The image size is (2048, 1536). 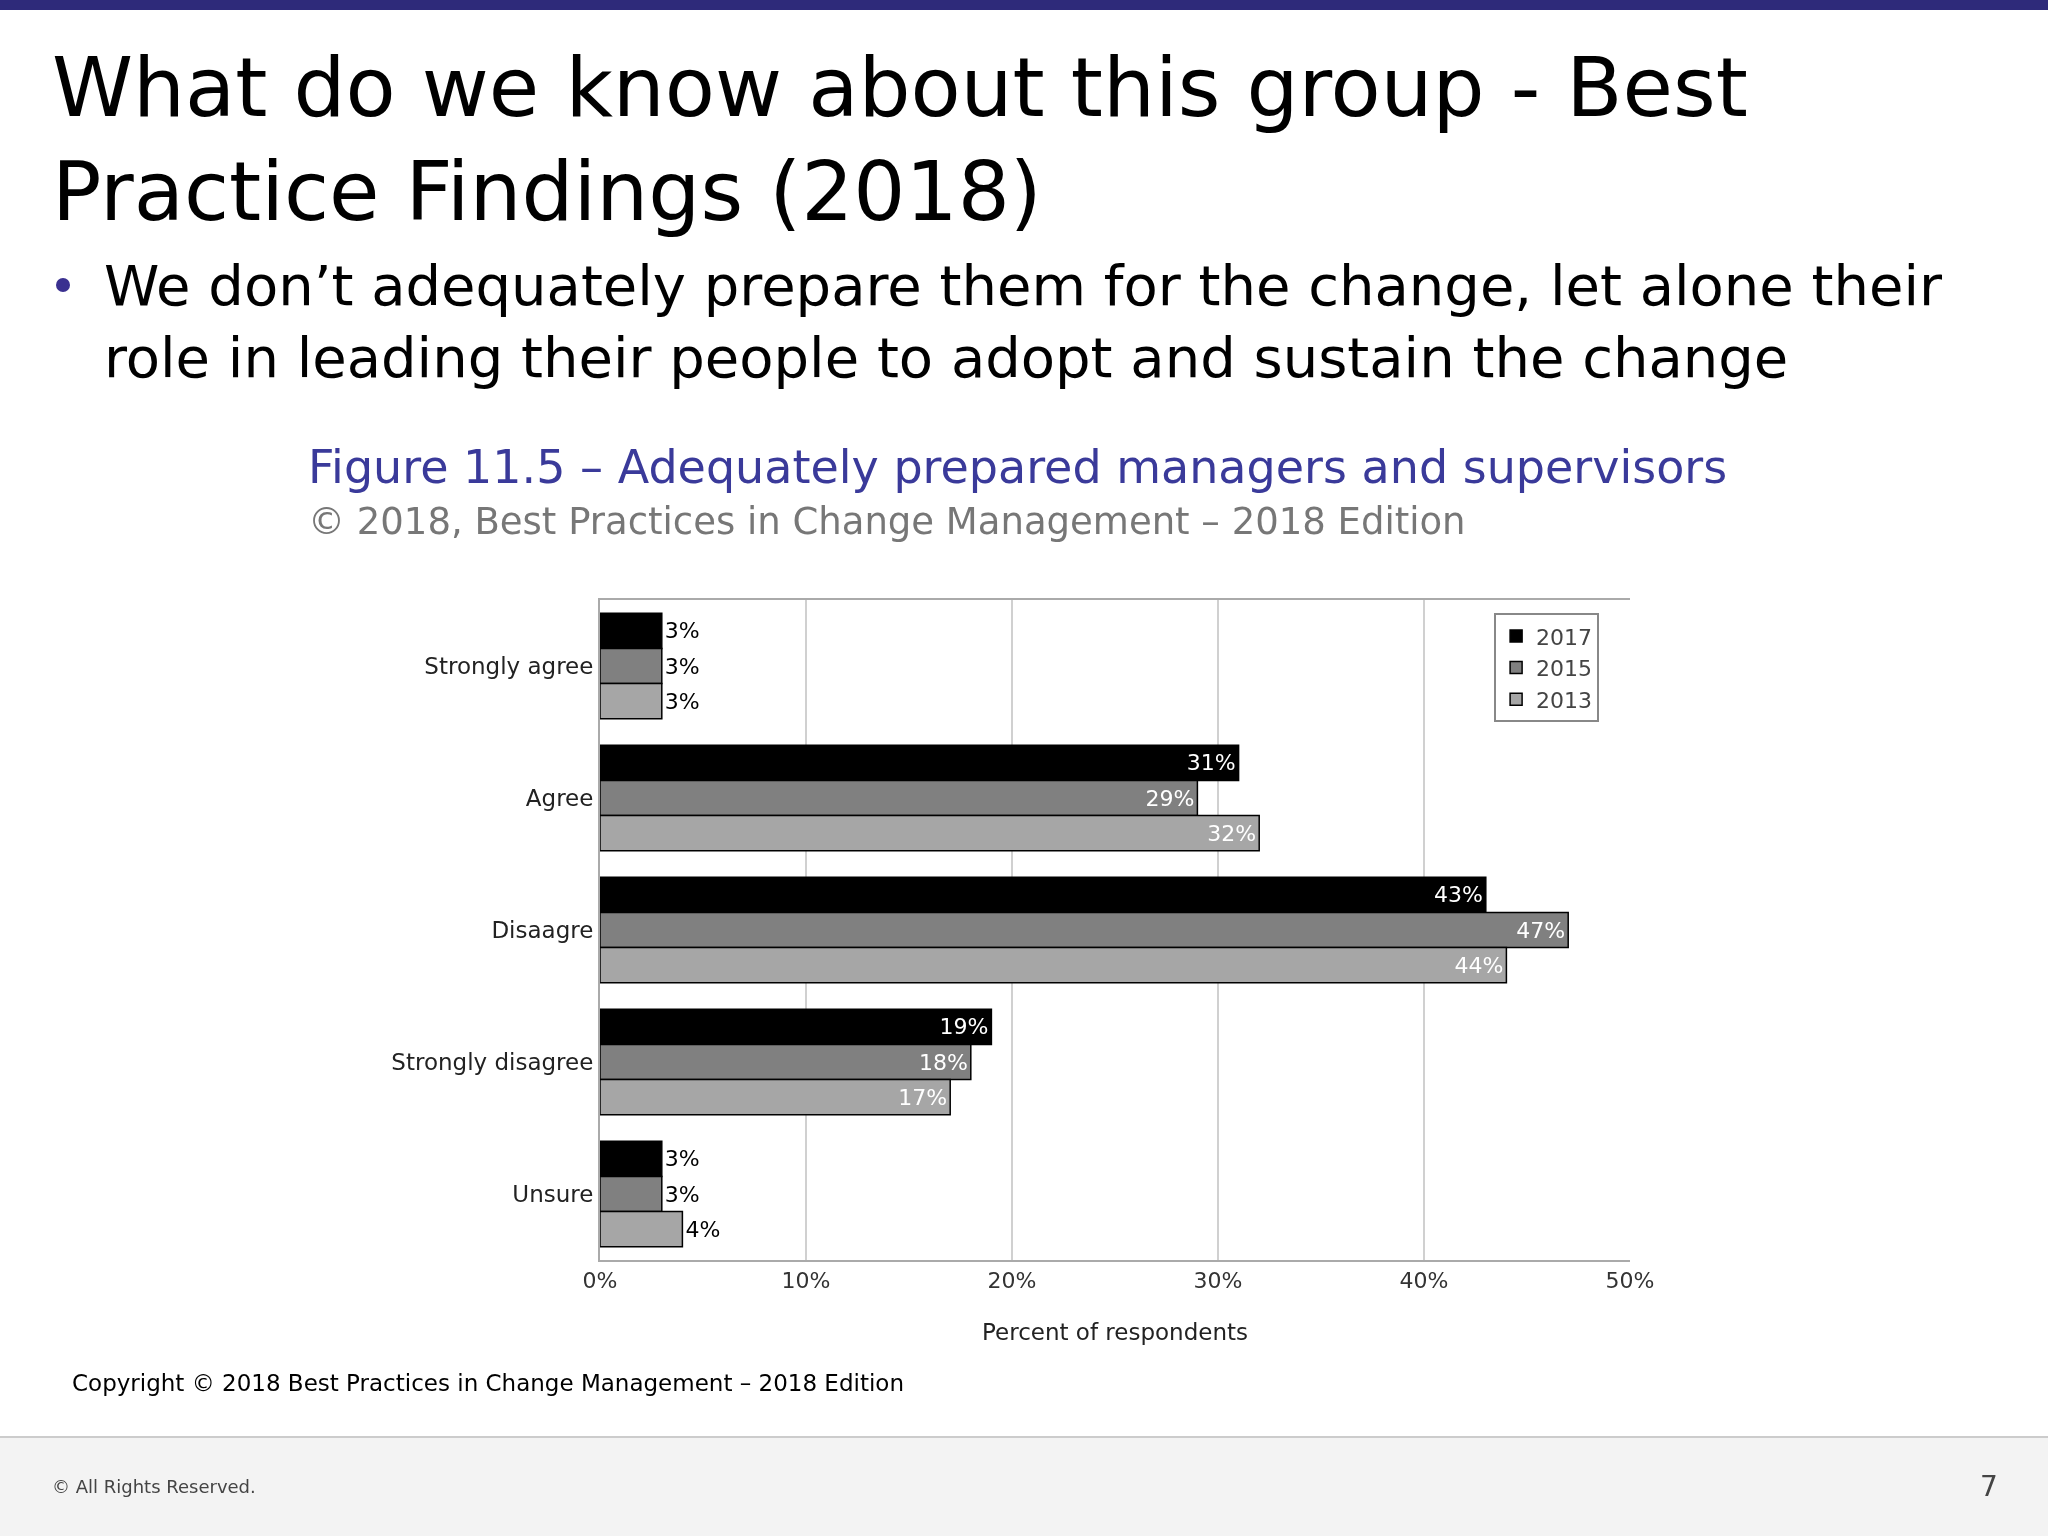 What do you see at coordinates (1023, 322) in the screenshot?
I see `chart-subtitle: We don’t adequately prepare them for the change, let alone their role in leading their people to adopt and sustain the change` at bounding box center [1023, 322].